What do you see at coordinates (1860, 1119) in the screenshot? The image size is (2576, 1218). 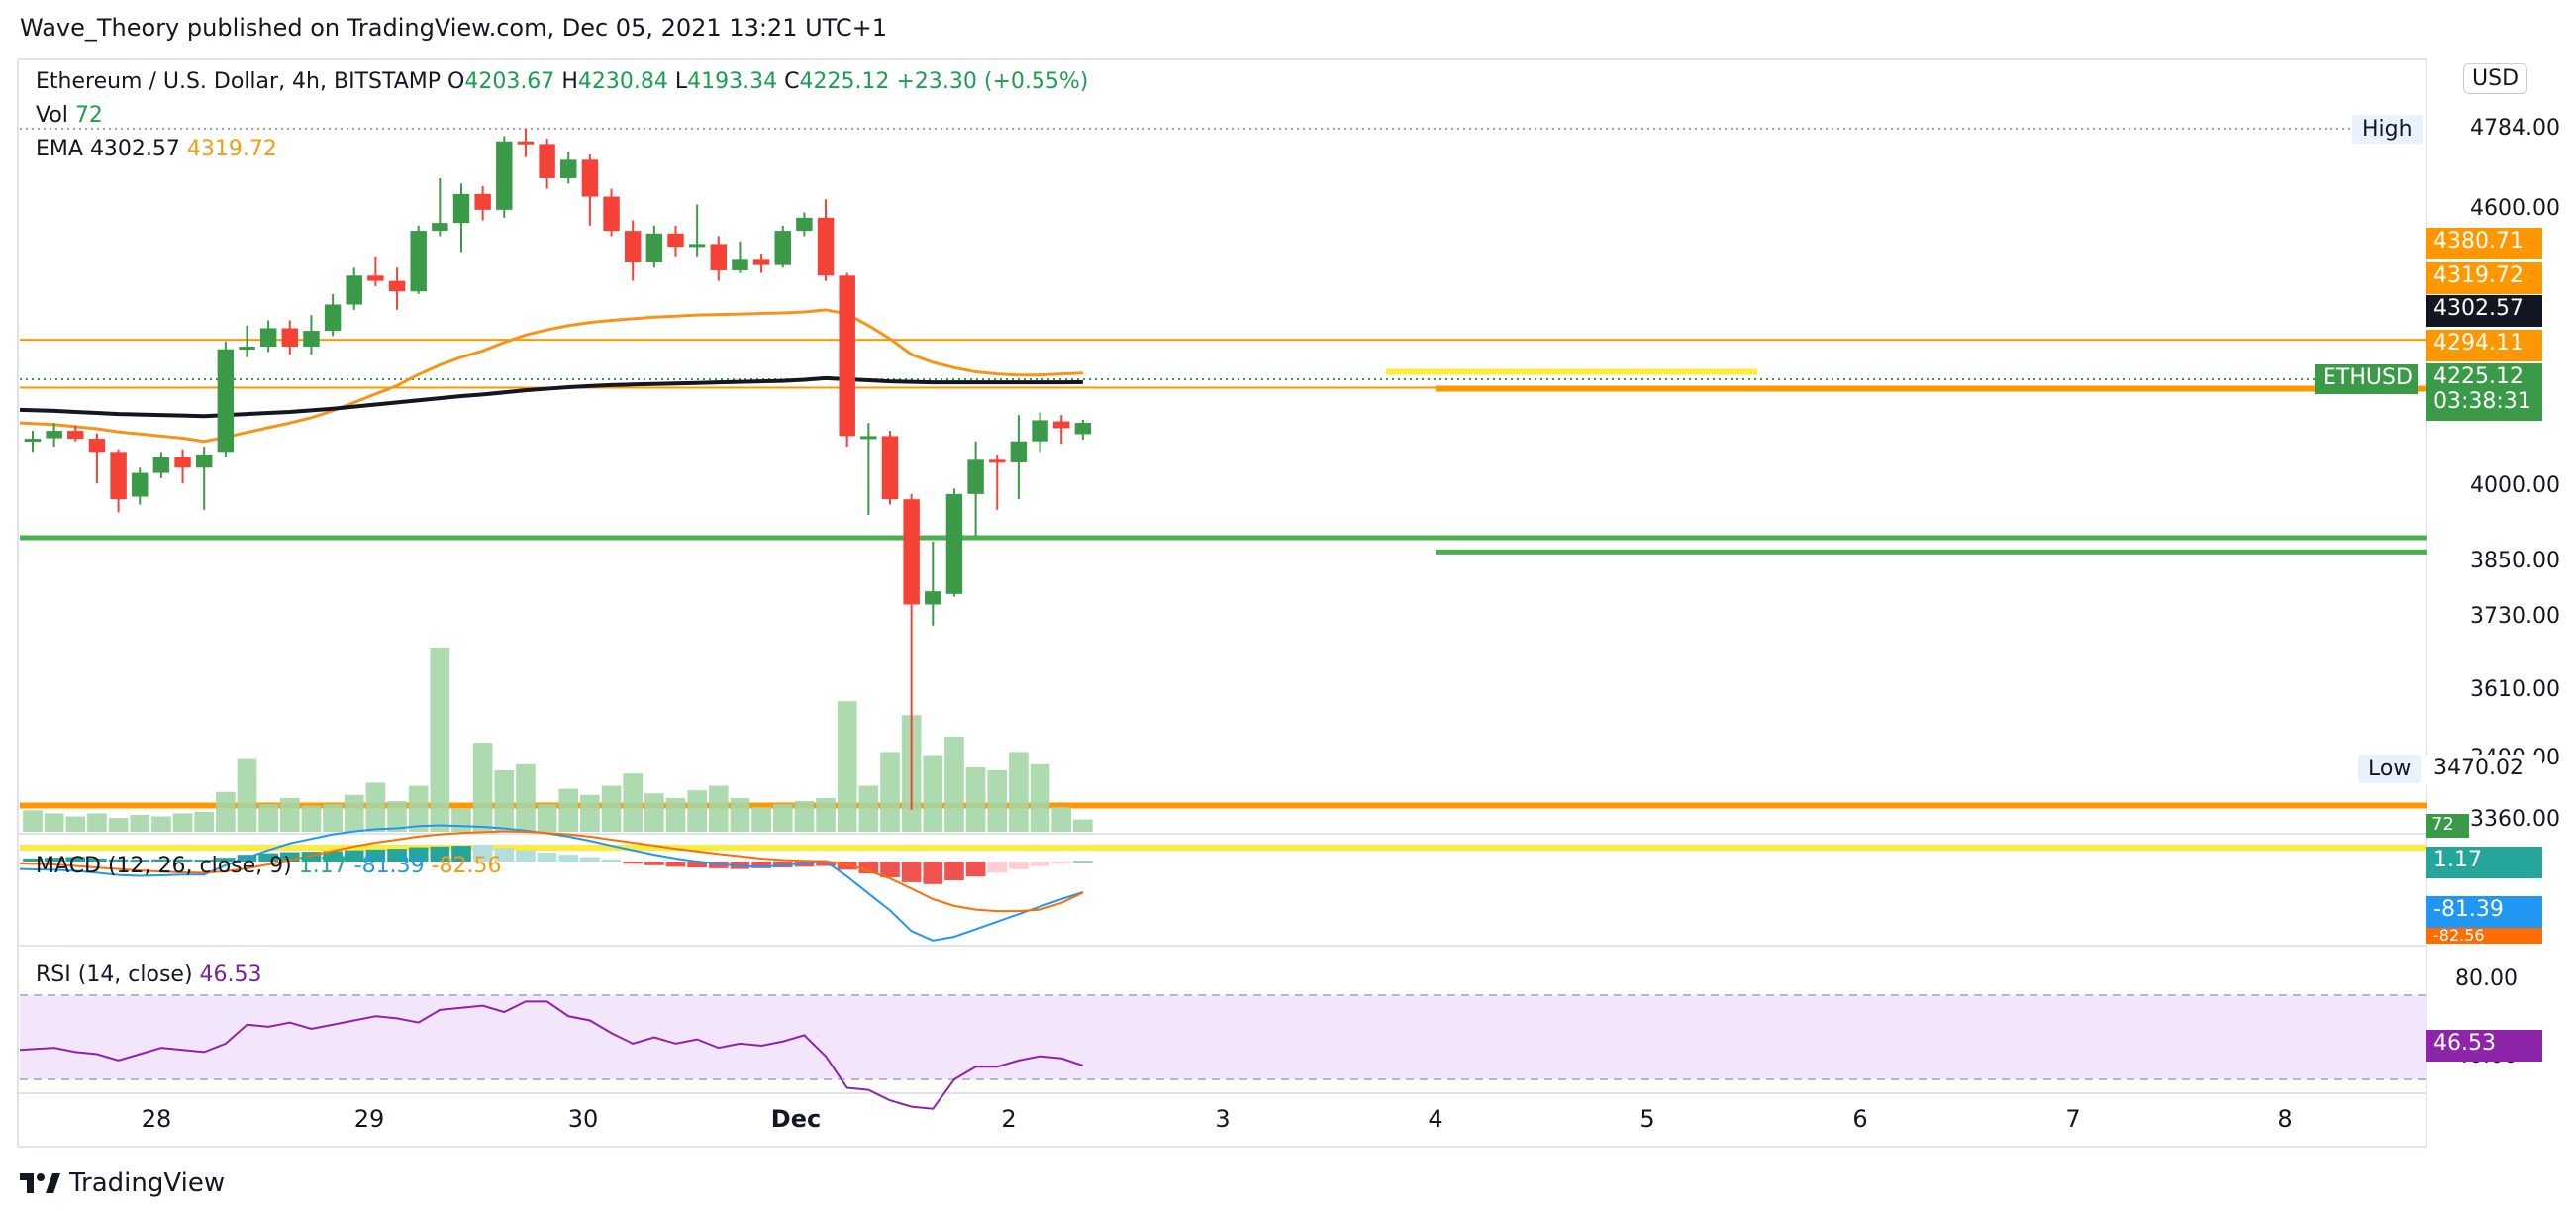 I see `x-axis-label: 6` at bounding box center [1860, 1119].